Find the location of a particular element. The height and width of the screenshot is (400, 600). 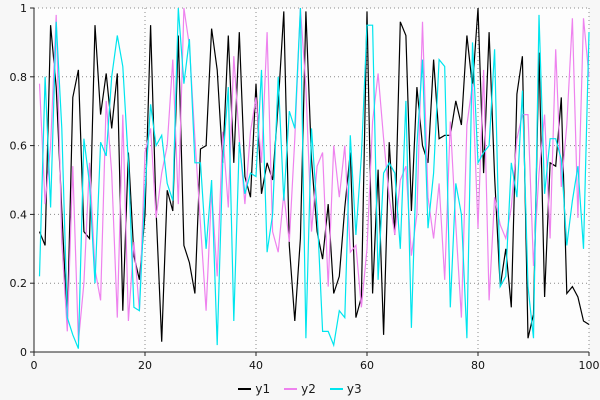

legend-item-y3: y3 is located at coordinates (345, 389).